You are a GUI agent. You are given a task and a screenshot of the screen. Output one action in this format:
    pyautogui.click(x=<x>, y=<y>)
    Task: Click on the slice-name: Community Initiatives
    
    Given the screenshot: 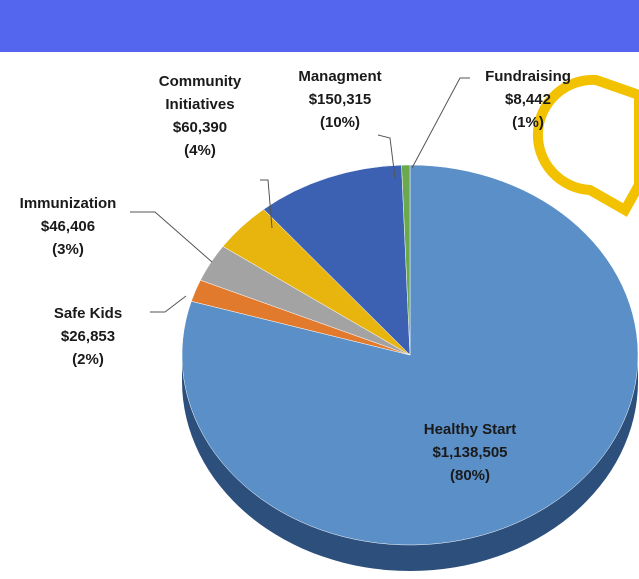 What is the action you would take?
    pyautogui.click(x=200, y=93)
    